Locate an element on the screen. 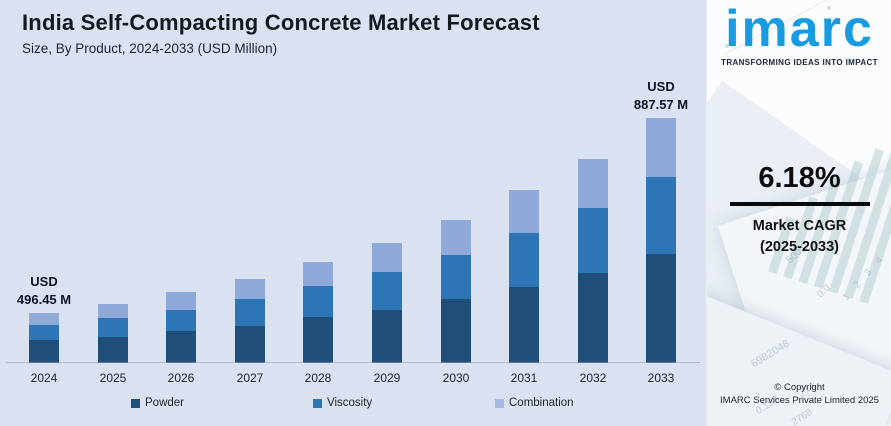  bar-segment-powder-2024 is located at coordinates (44, 351).